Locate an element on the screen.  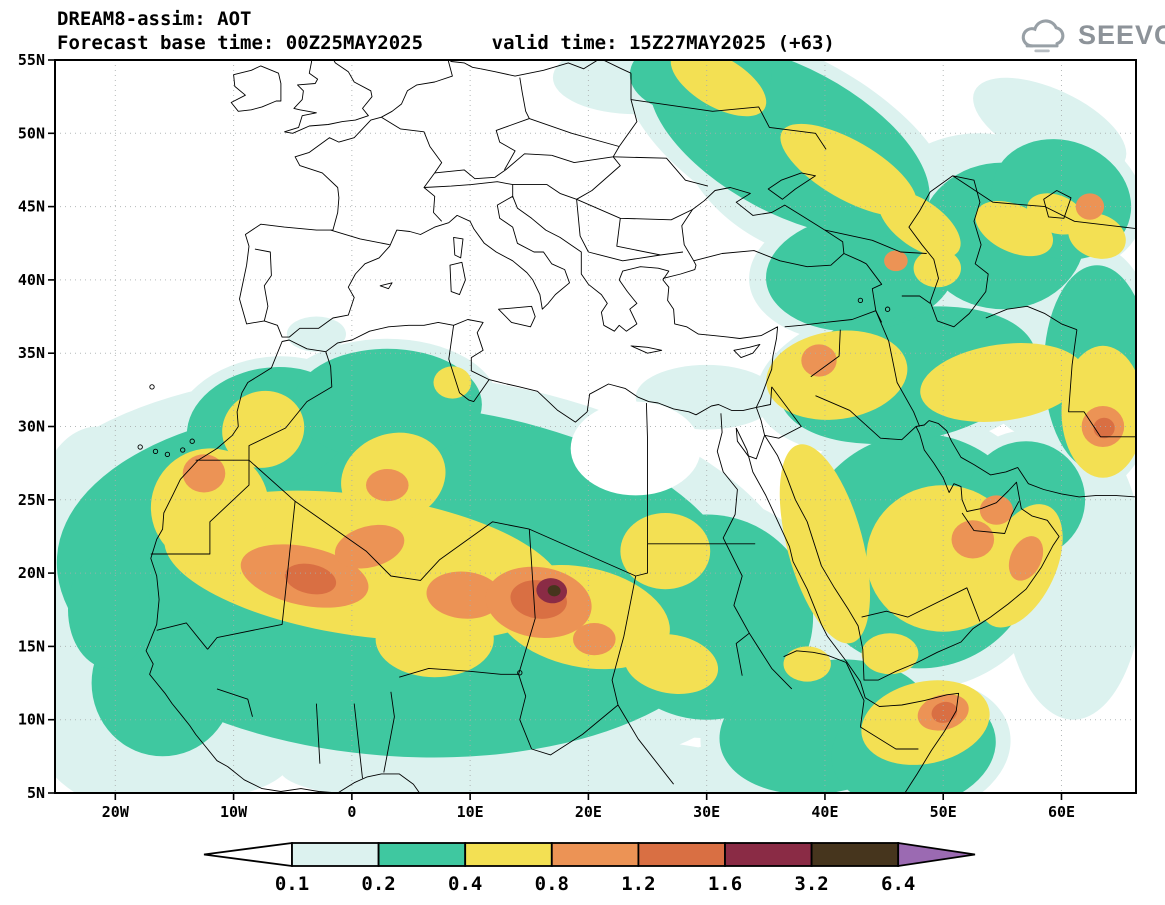
lon-tick-label: 0 is located at coordinates (351, 812).